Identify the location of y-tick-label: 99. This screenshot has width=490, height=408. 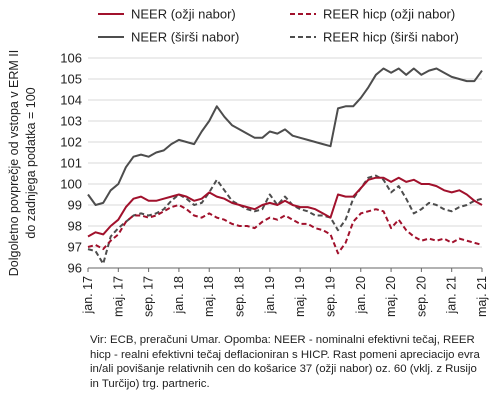
(75, 205).